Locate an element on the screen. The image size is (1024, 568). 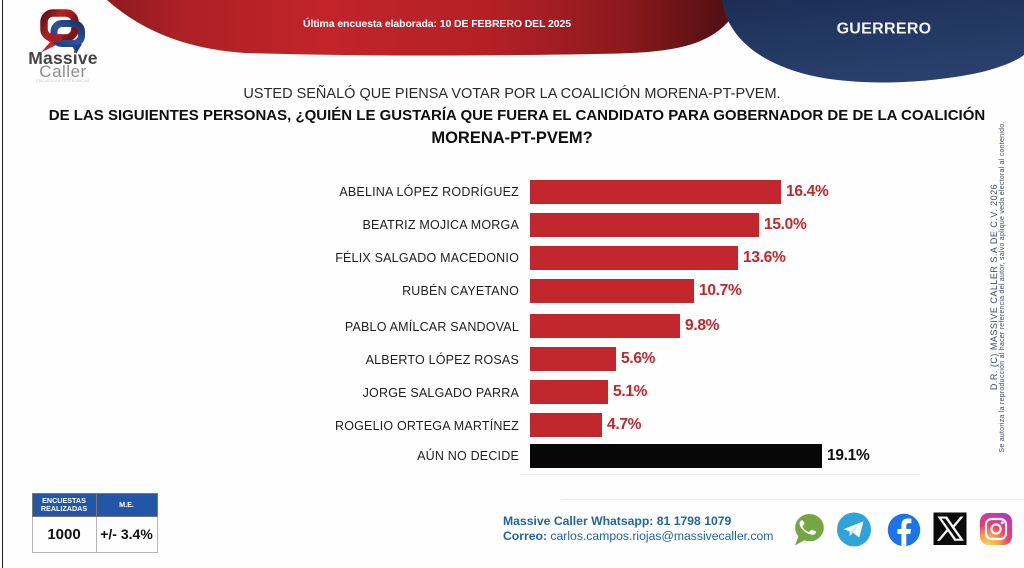
svg-text: GUERRERO is located at coordinates (884, 29).